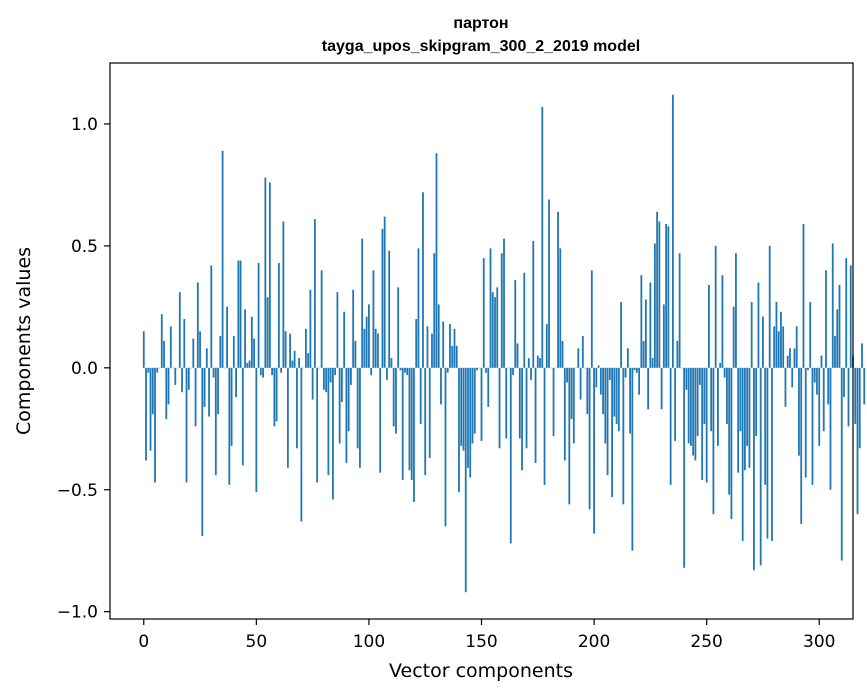 Image resolution: width=867 pixels, height=696 pixels. Describe the element at coordinates (480, 23) in the screenshot. I see `chart-title: партон` at that location.